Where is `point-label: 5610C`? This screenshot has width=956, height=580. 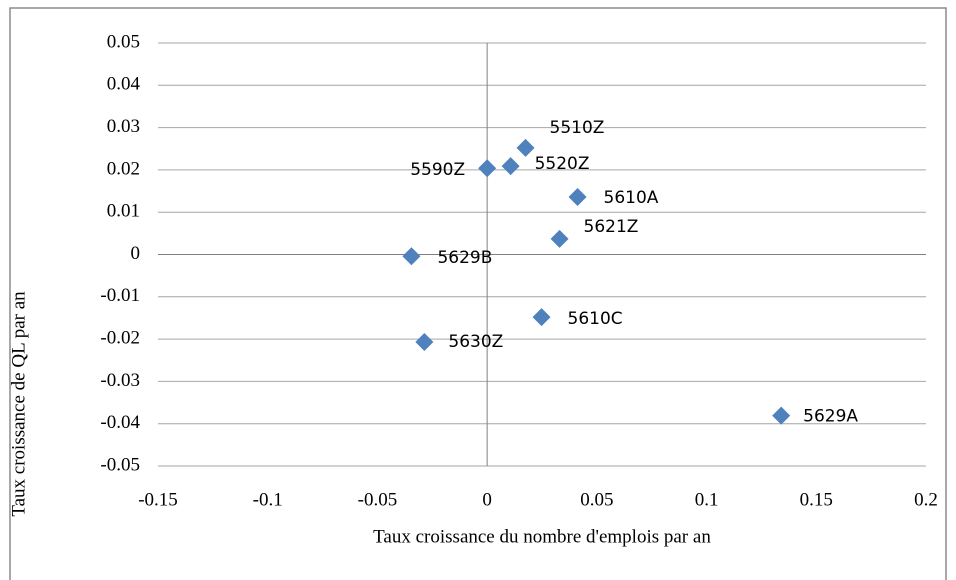
point-label: 5610C is located at coordinates (595, 319).